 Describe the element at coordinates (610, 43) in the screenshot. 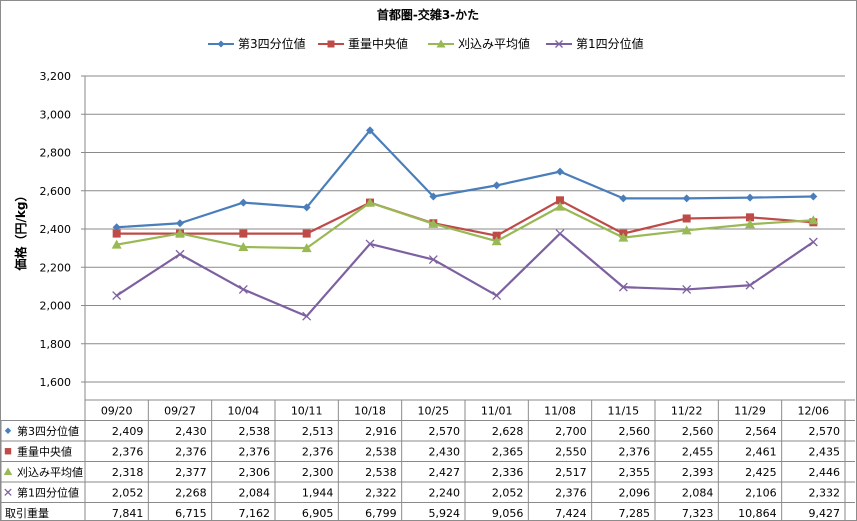

I see `legend-label: 第1四分位値` at that location.